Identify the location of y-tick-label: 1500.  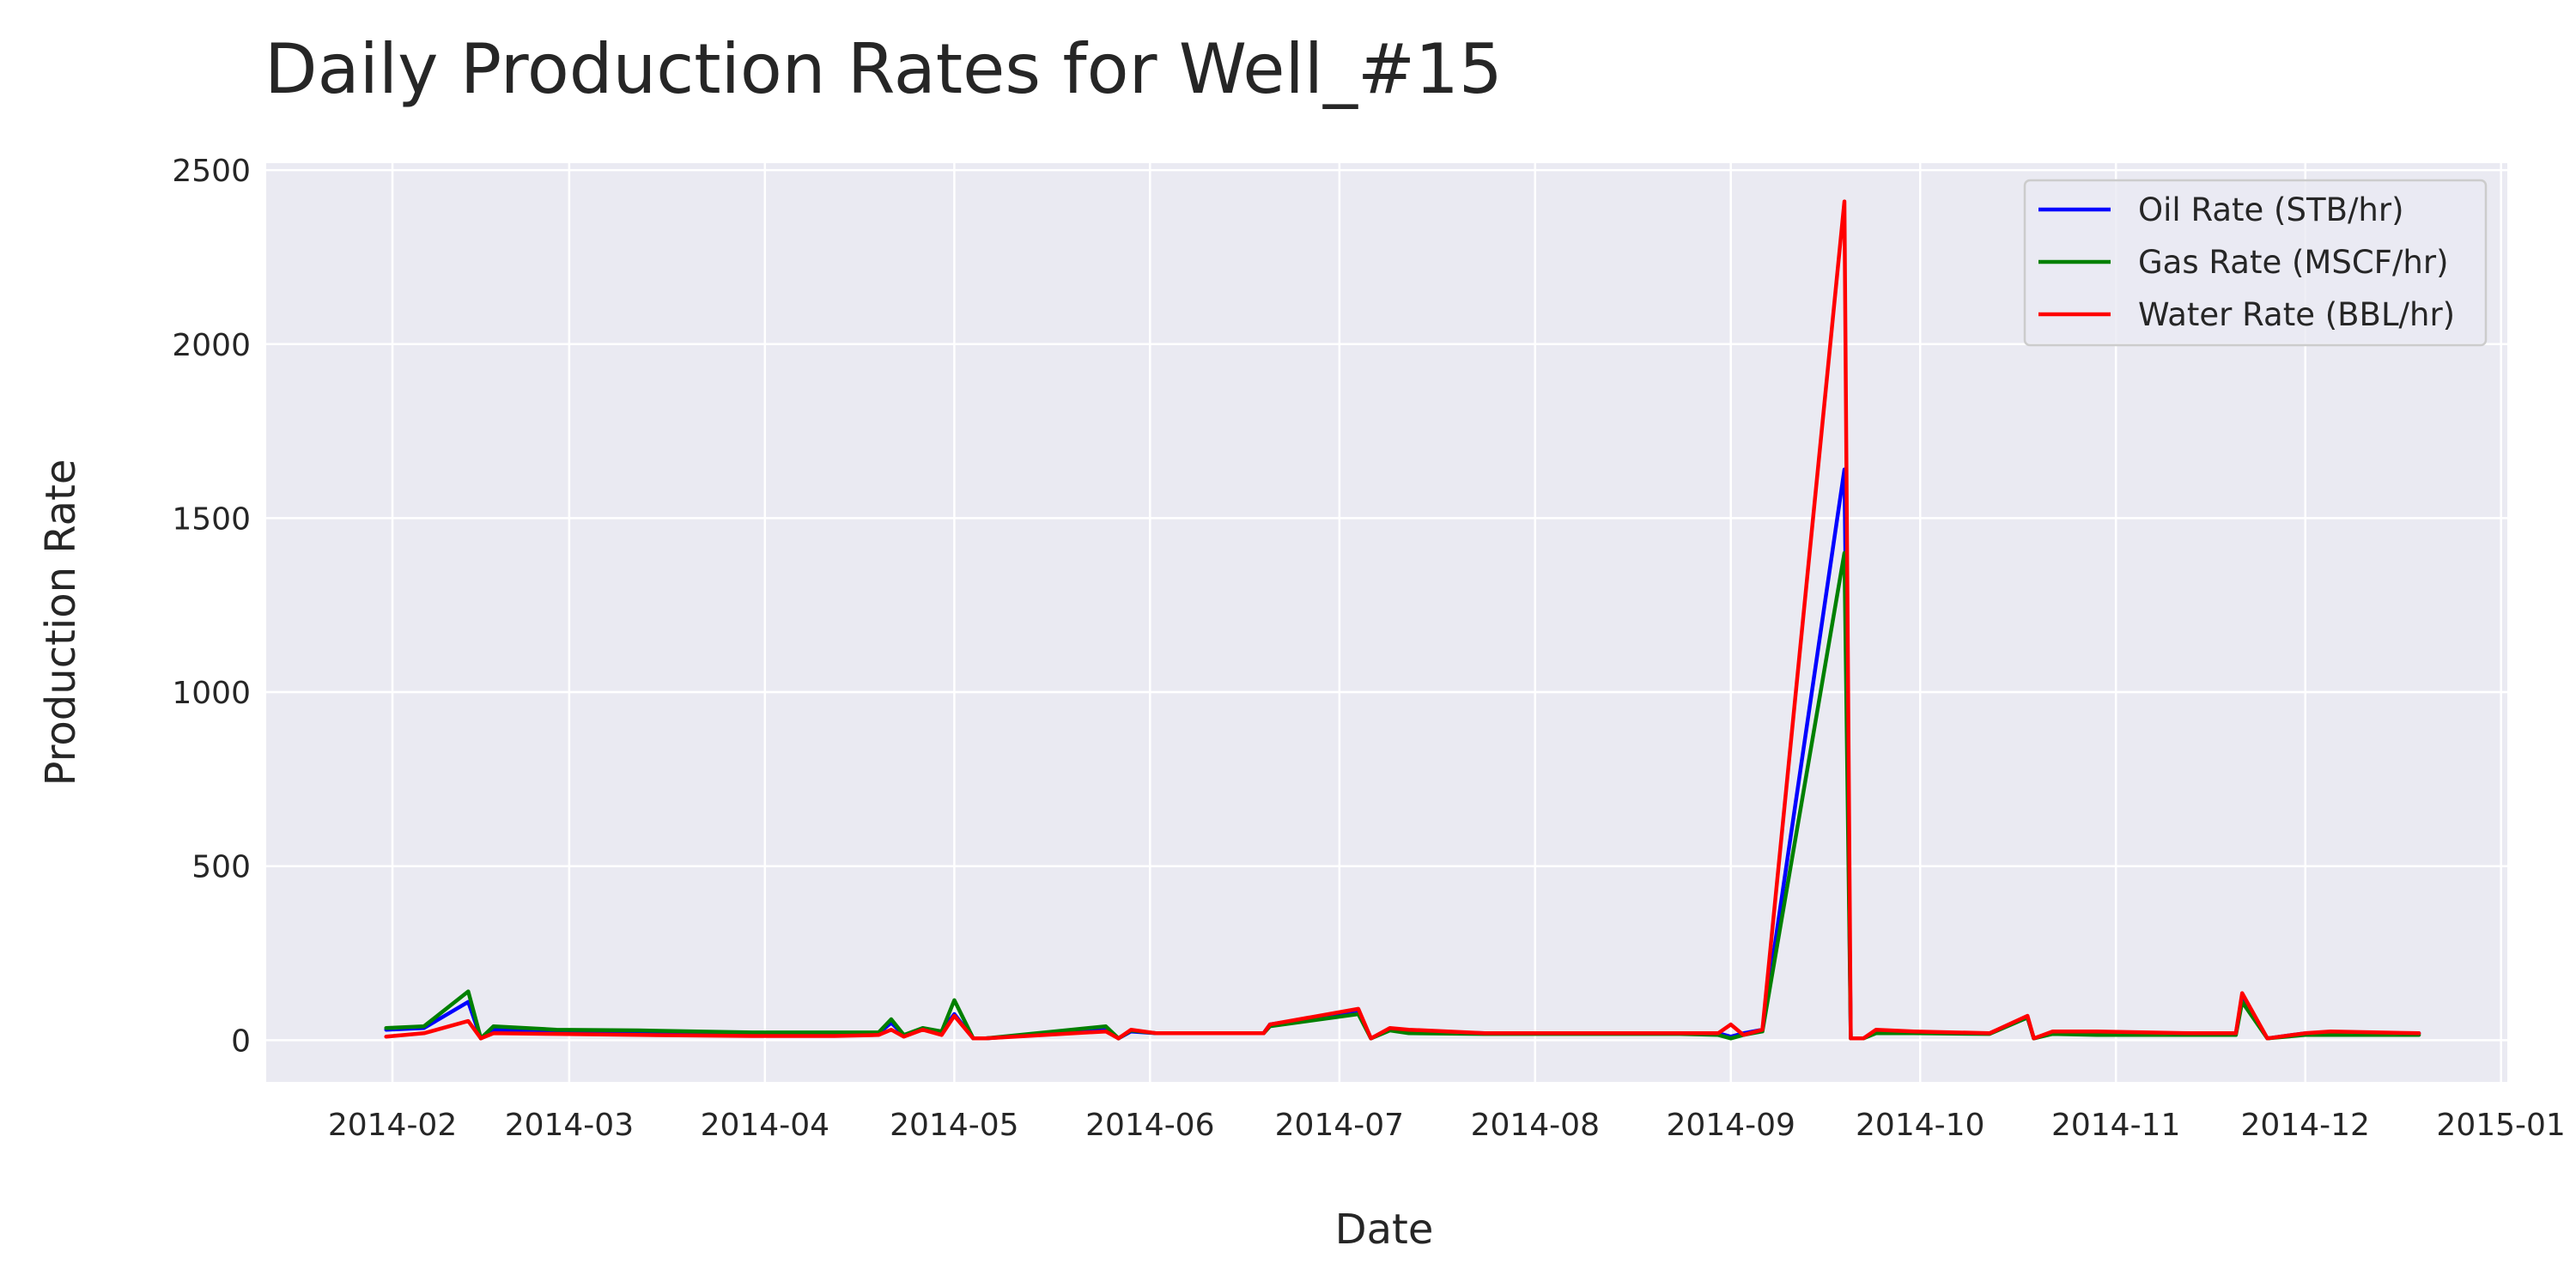
(212, 519).